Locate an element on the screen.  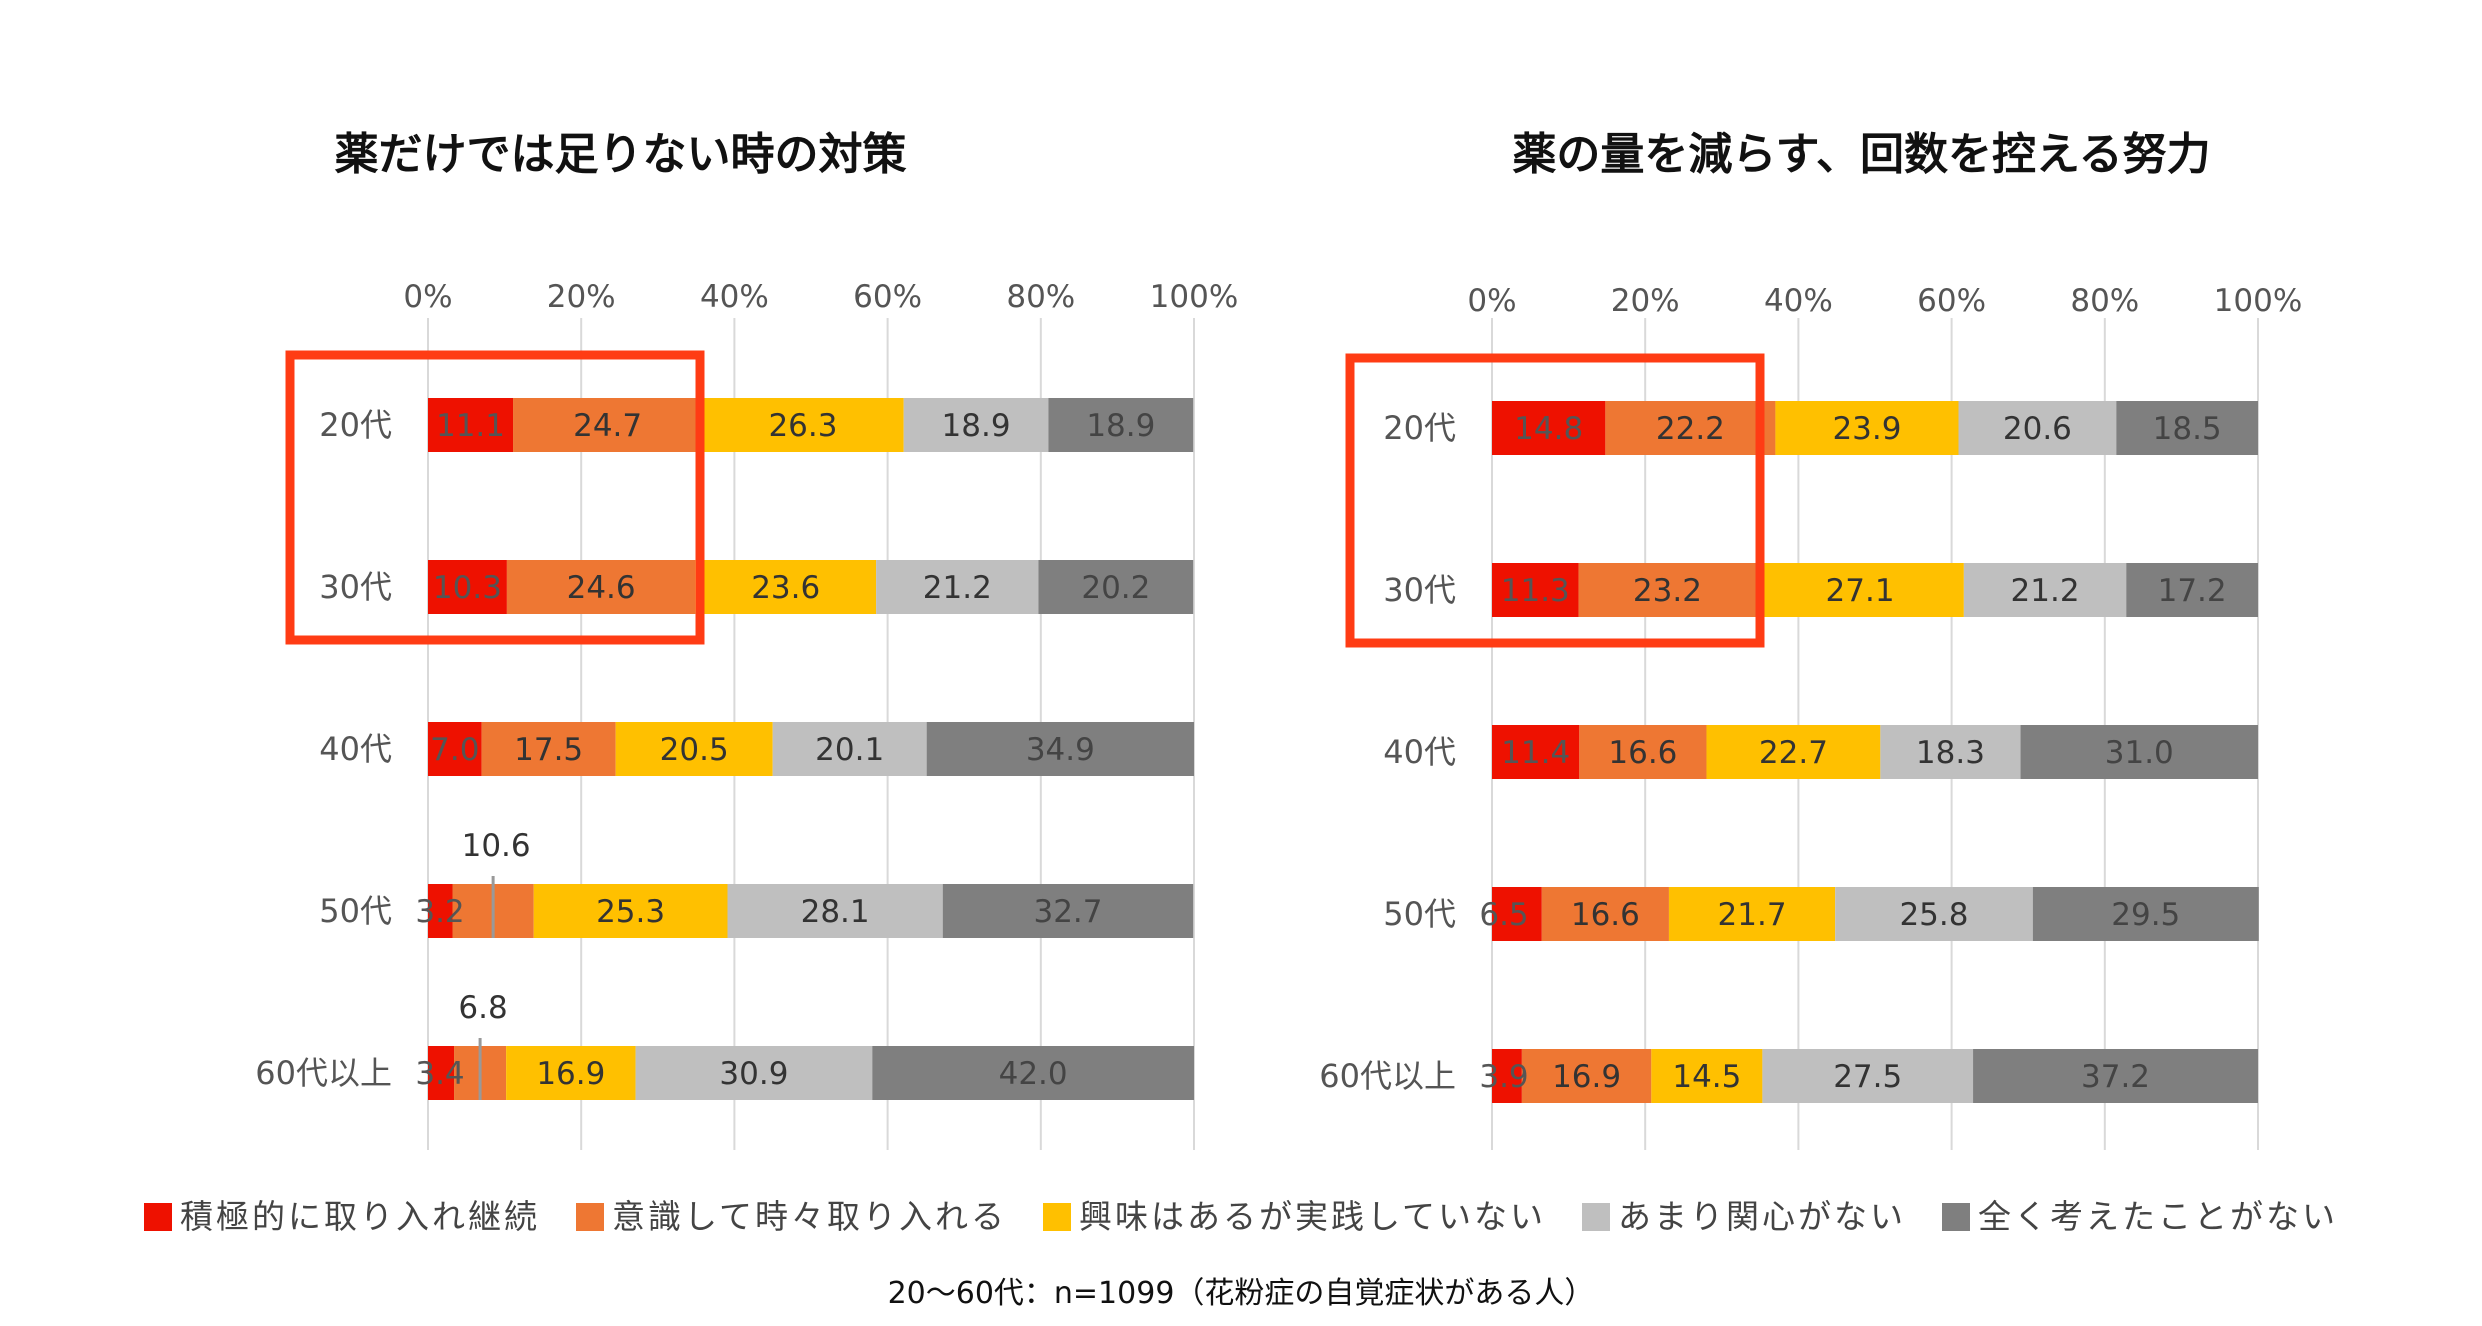
data-label: 30.9 is located at coordinates (753, 1074).